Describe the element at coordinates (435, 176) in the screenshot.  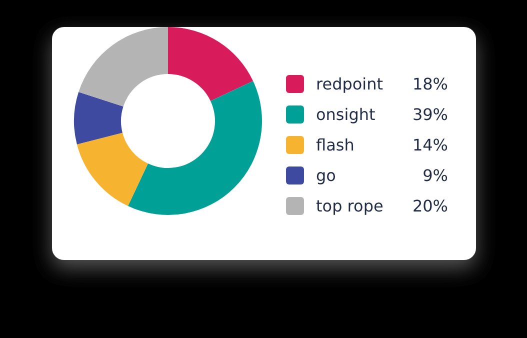
I see `data-label: 9%` at that location.